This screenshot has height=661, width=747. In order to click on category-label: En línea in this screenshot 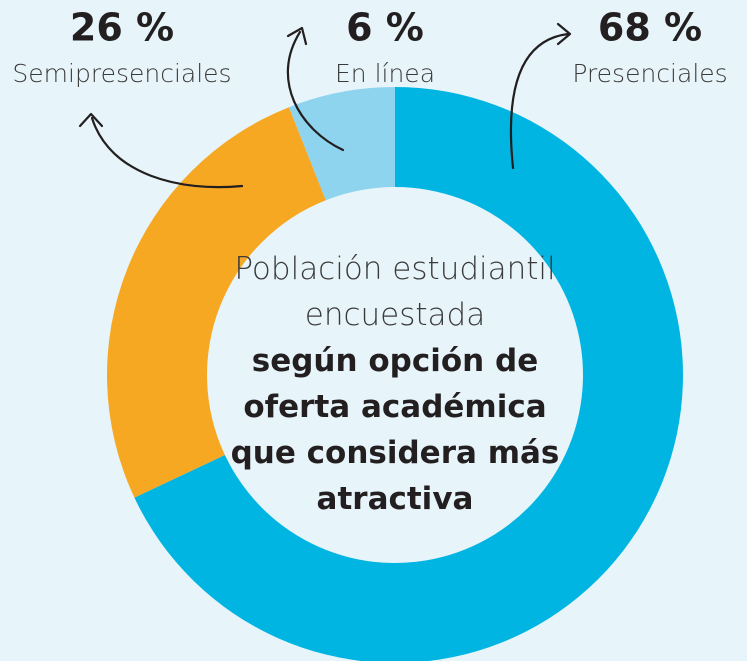, I will do `click(385, 73)`.